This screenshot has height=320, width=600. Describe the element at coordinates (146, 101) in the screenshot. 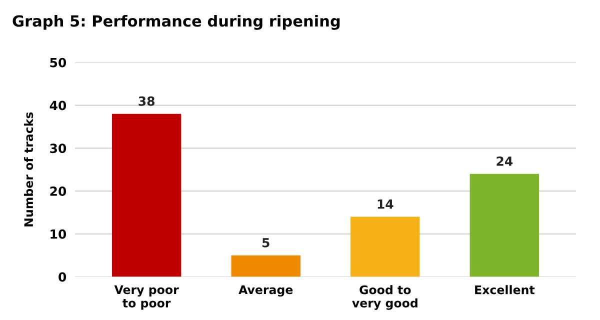

I see `data-label: 38` at that location.